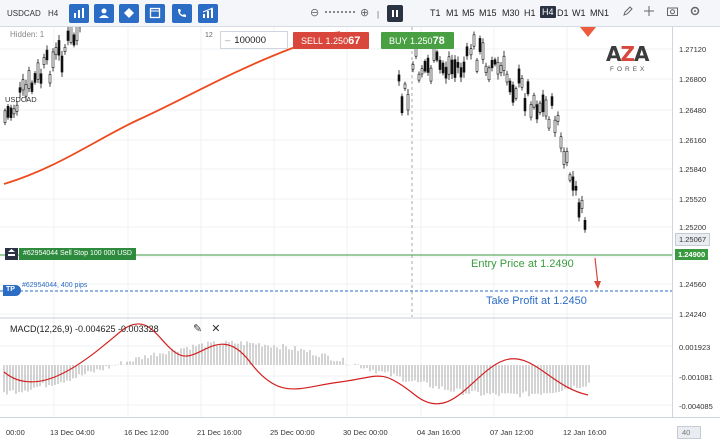  I want to click on scale-icon, so click(208, 13).